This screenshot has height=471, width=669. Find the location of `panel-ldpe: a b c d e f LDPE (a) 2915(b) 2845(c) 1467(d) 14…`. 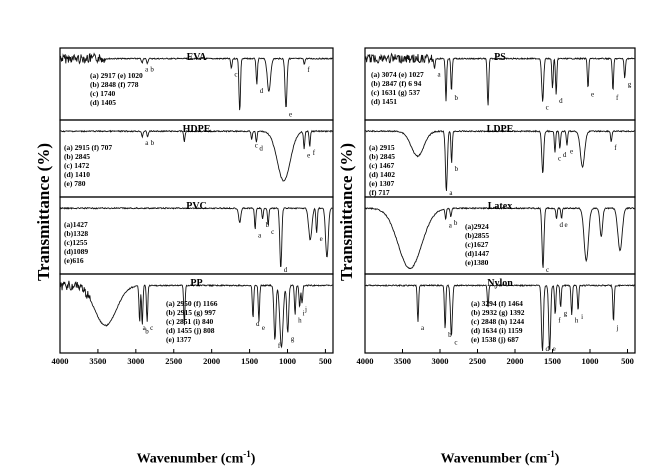

panel-ldpe: a b c d e f LDPE (a) 2915(b) 2845(c) 1467(d) 14… is located at coordinates (500, 158).